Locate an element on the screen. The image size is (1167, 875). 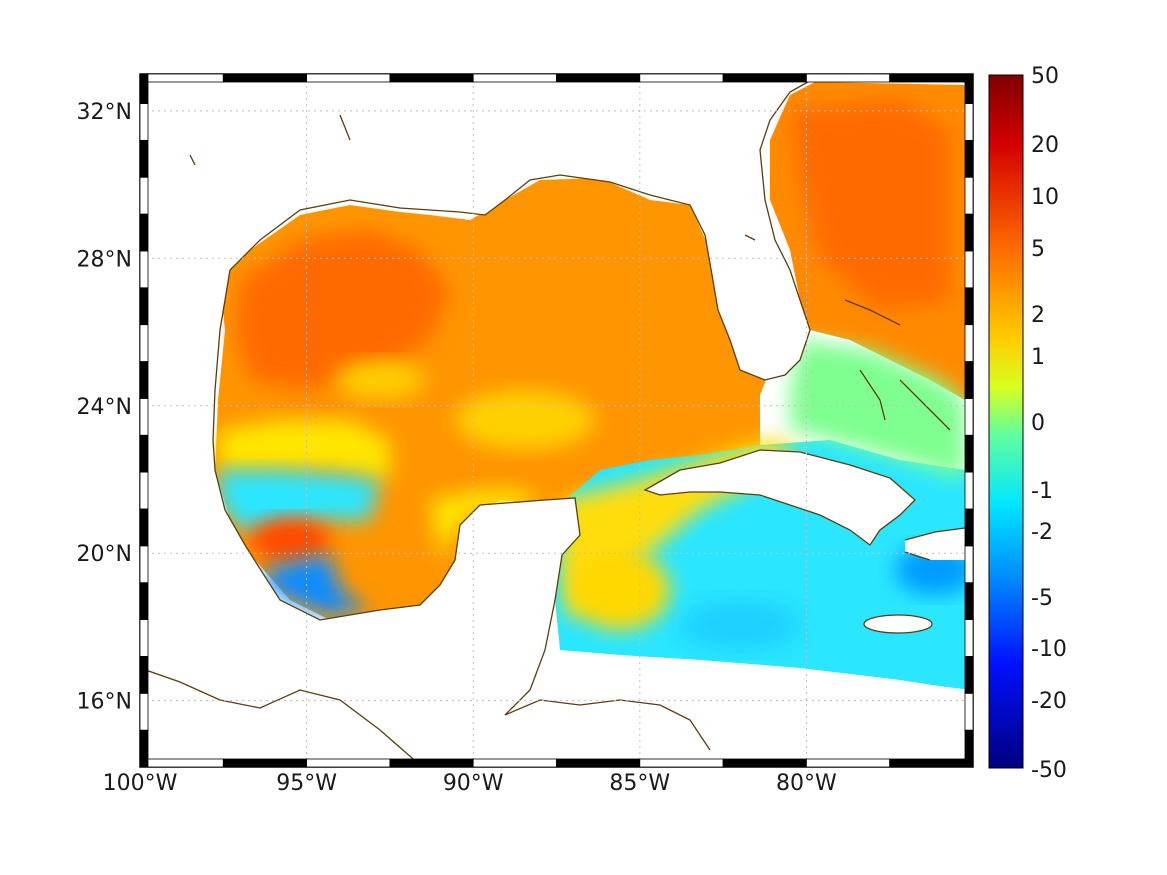
north-yellow-patch is located at coordinates (380, 380).